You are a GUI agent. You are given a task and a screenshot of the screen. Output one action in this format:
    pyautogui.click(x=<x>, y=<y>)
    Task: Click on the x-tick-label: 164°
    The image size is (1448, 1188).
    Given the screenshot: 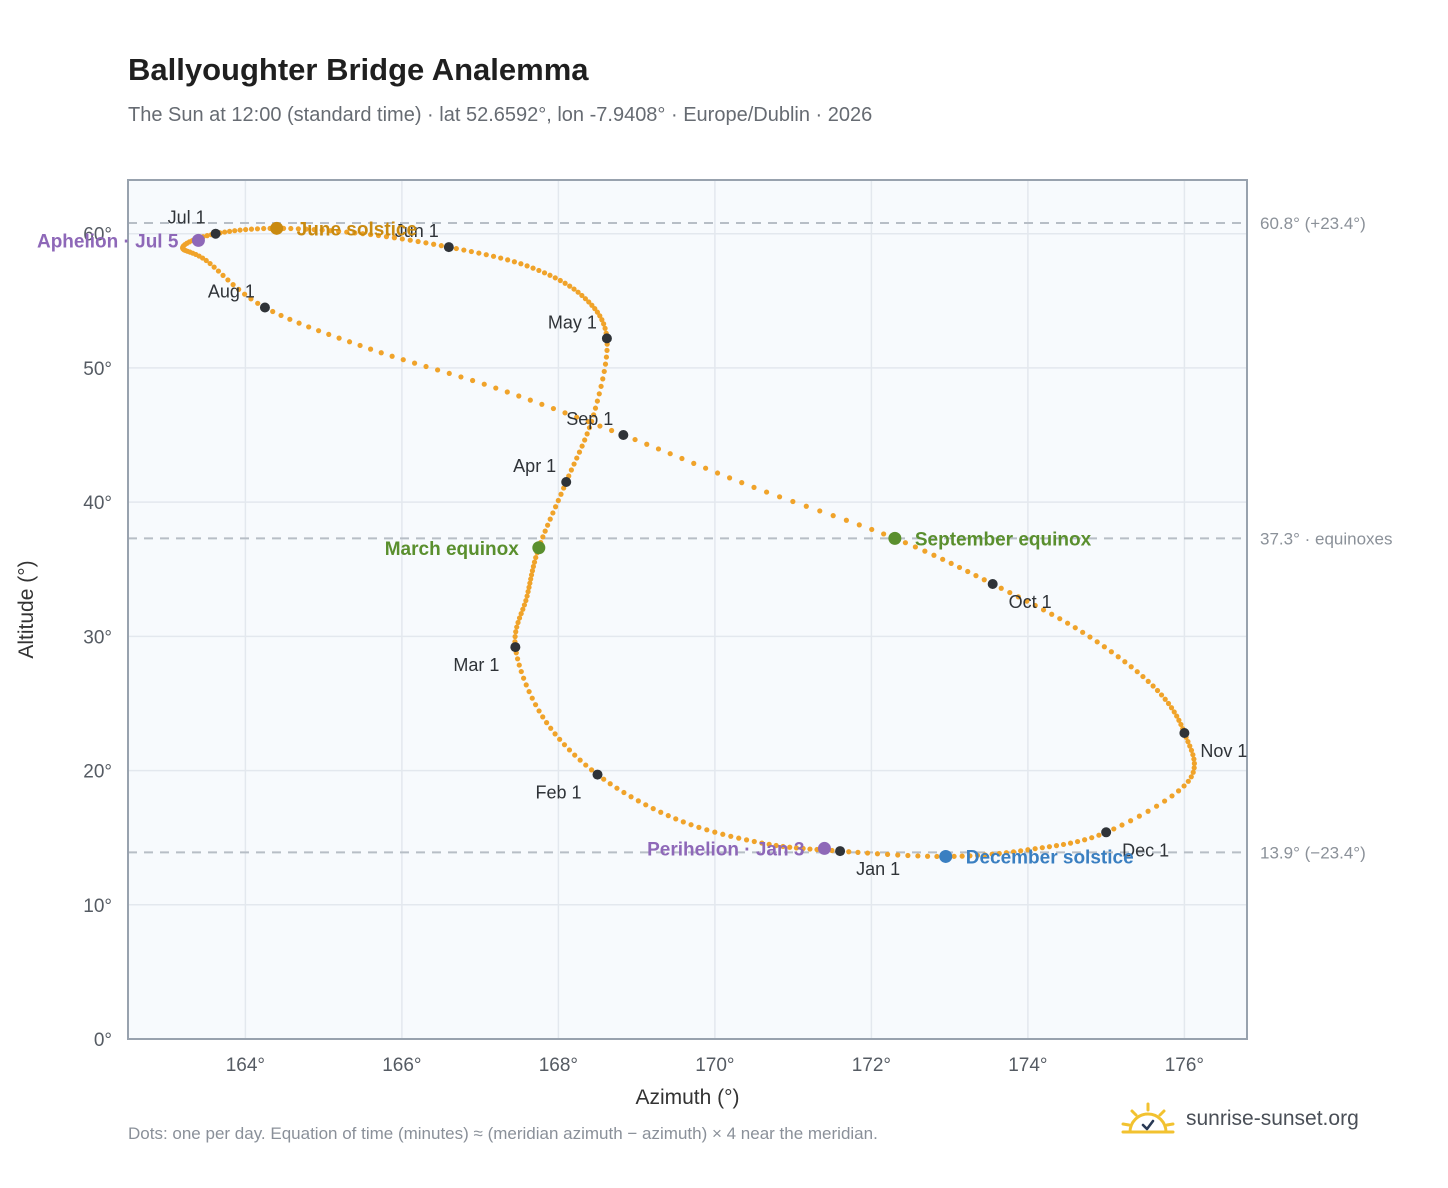 What is the action you would take?
    pyautogui.click(x=245, y=1065)
    